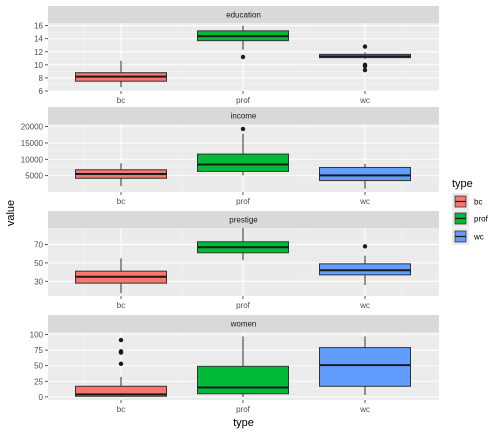  What do you see at coordinates (32, 159) in the screenshot?
I see `y-tick-label: 10000` at bounding box center [32, 159].